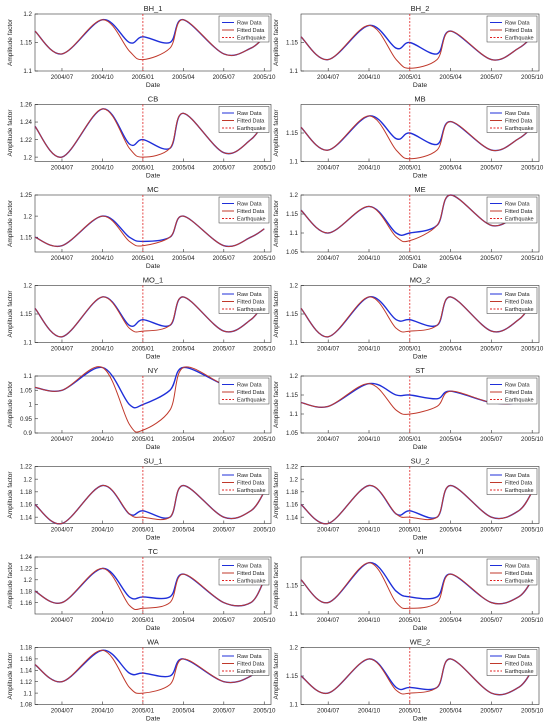 The image size is (550, 724). Describe the element at coordinates (153, 370) in the screenshot. I see `panel-title: NY` at that location.